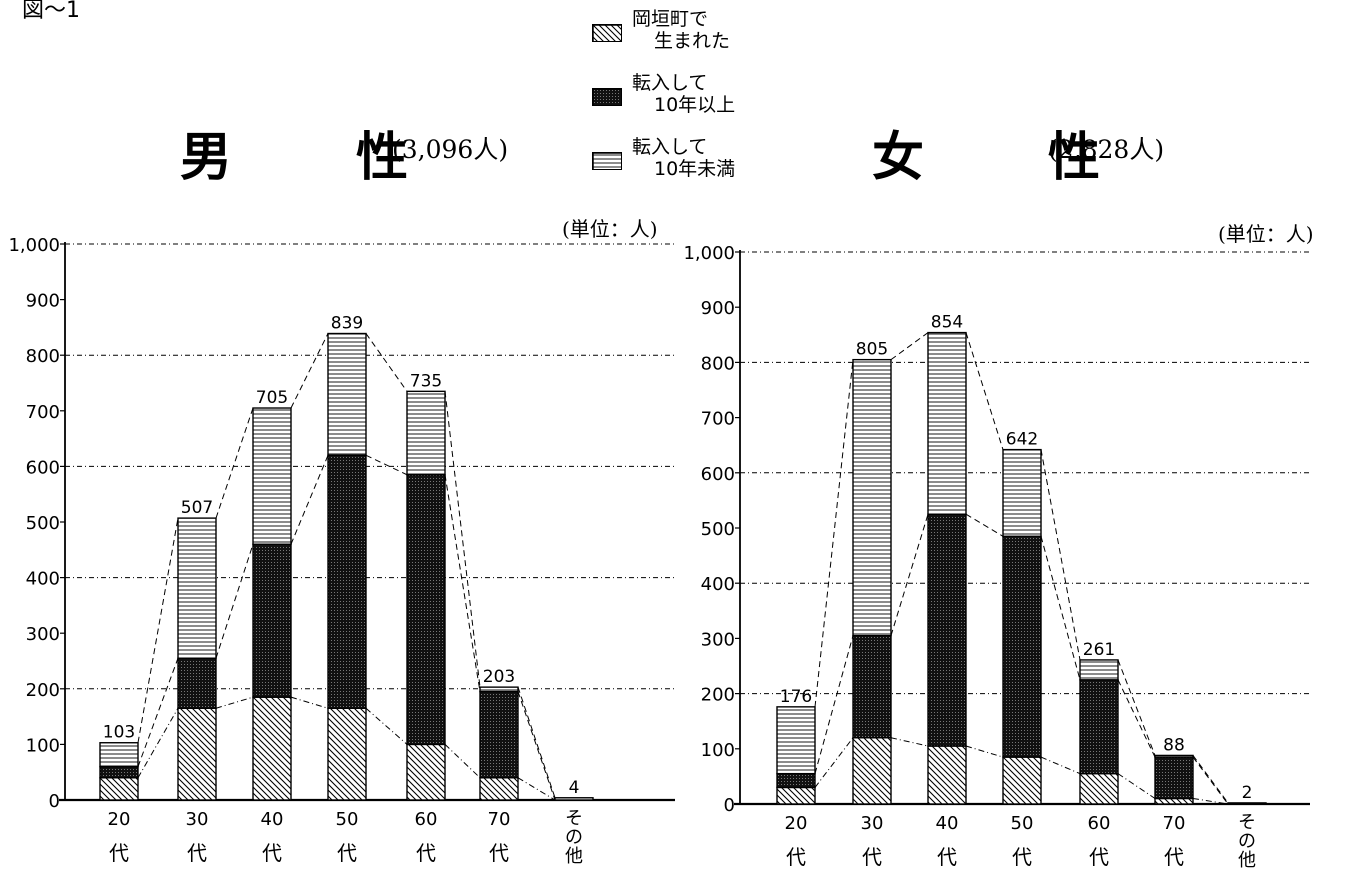 This screenshot has width=1345, height=870. I want to click on male-category-label-char: の, so click(574, 837).